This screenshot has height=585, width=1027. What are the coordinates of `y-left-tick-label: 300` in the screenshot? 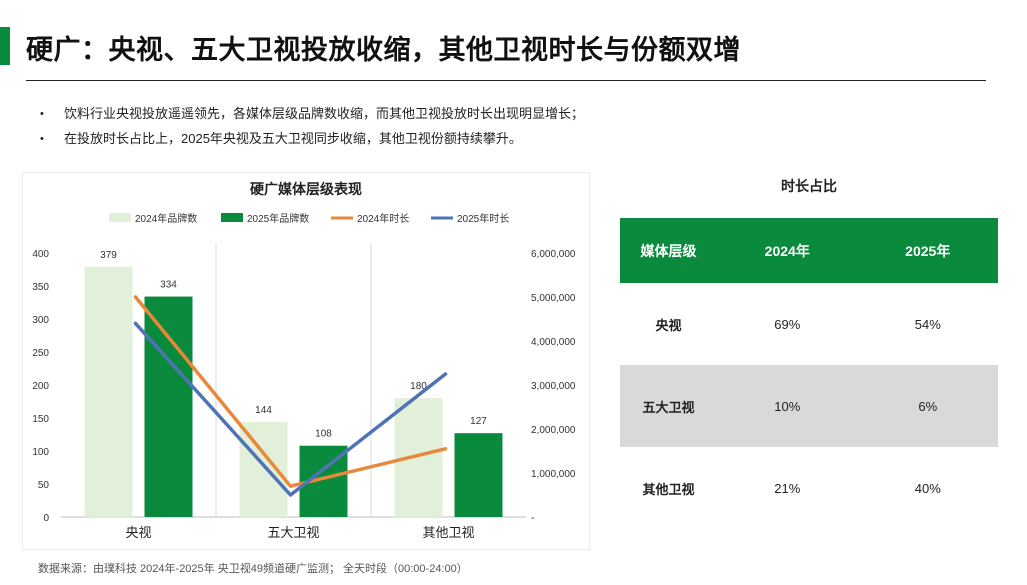 It's located at (40, 320).